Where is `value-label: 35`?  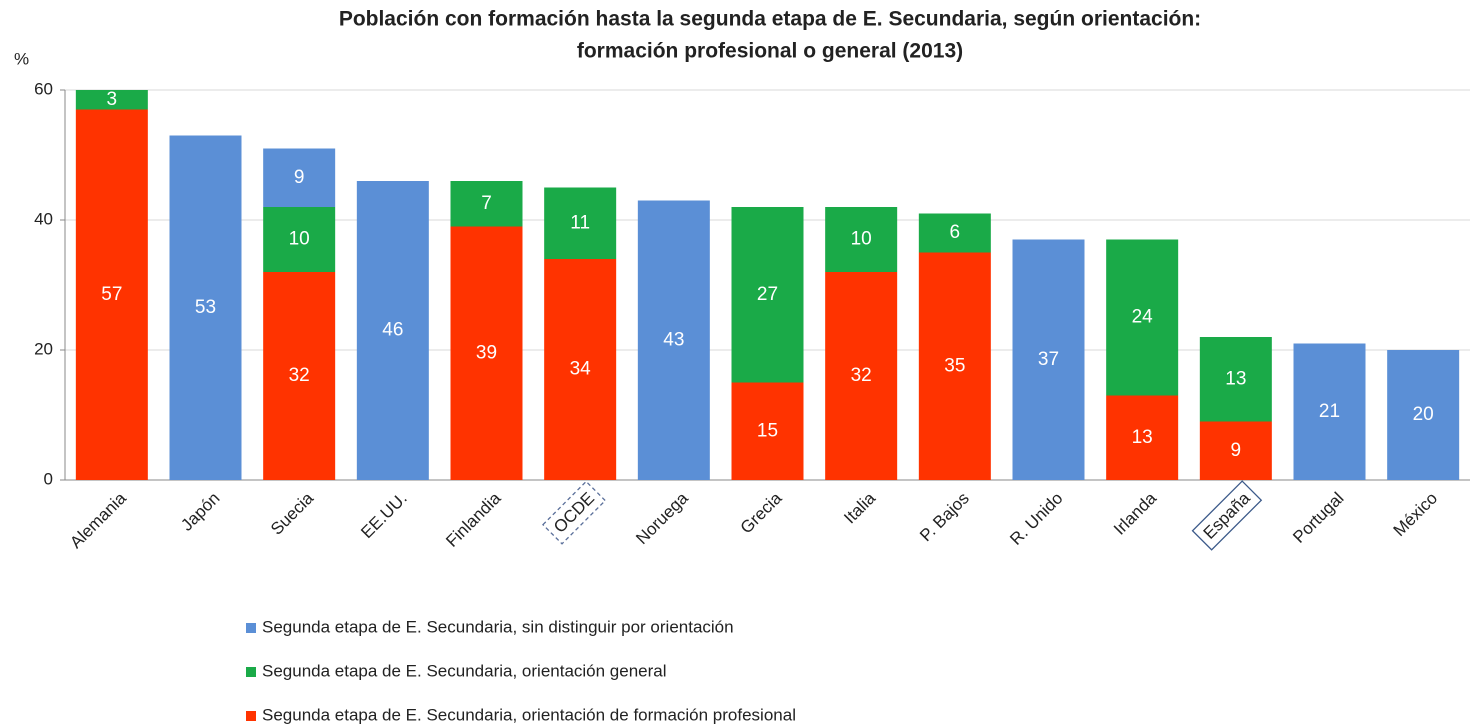 value-label: 35 is located at coordinates (954, 365).